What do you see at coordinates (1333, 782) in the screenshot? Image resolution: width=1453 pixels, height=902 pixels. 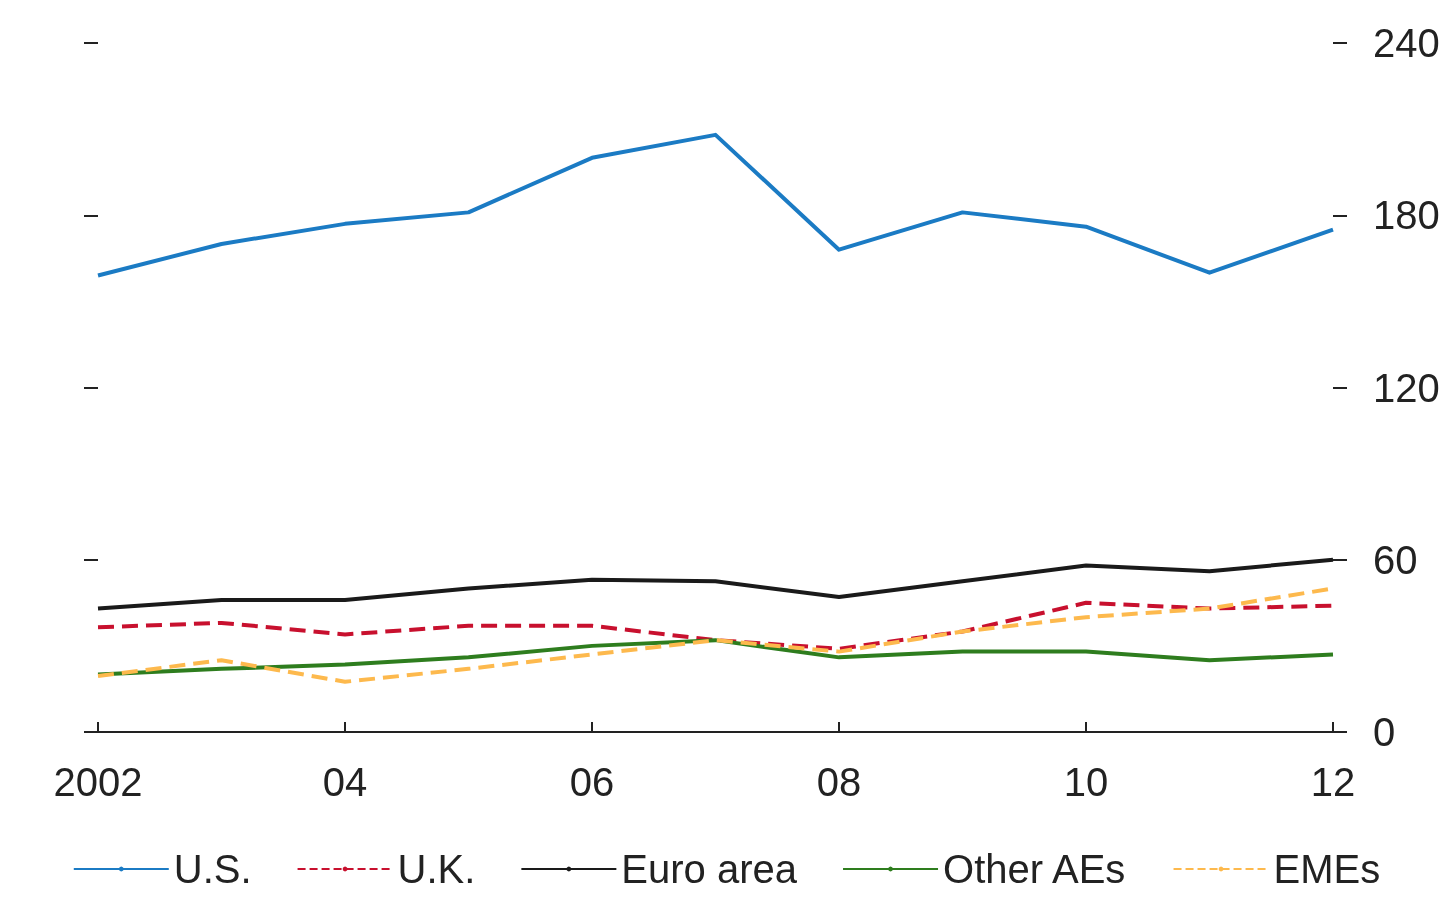 I see `x-tick-label: 12` at bounding box center [1333, 782].